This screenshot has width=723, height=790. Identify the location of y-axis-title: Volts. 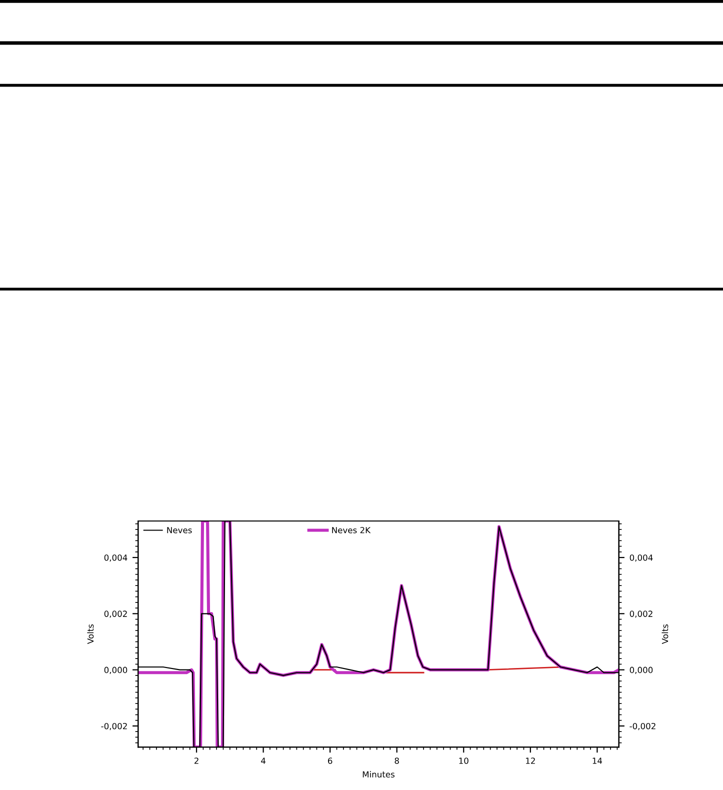
(90, 634).